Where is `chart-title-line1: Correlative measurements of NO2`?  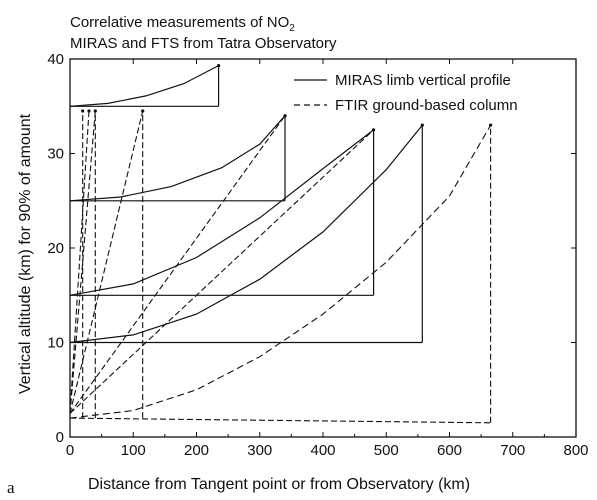
chart-title-line1: Correlative measurements of NO2 is located at coordinates (182, 25).